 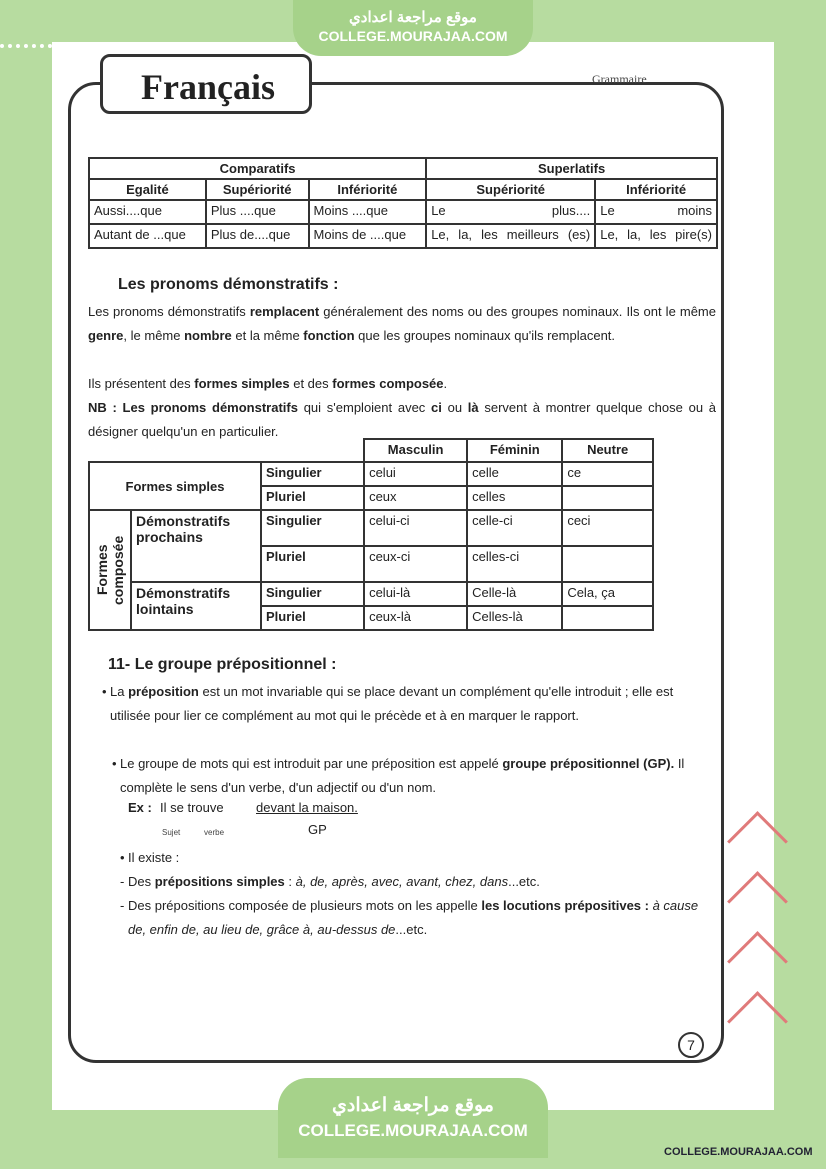 I want to click on column-header: Neutre, so click(x=607, y=450).